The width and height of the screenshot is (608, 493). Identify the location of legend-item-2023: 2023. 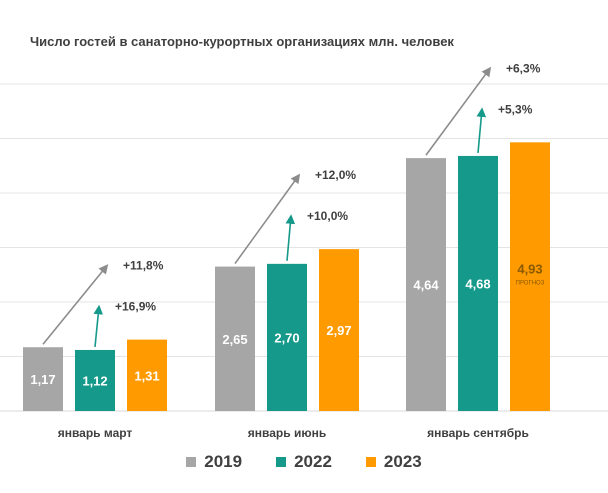
(393, 462).